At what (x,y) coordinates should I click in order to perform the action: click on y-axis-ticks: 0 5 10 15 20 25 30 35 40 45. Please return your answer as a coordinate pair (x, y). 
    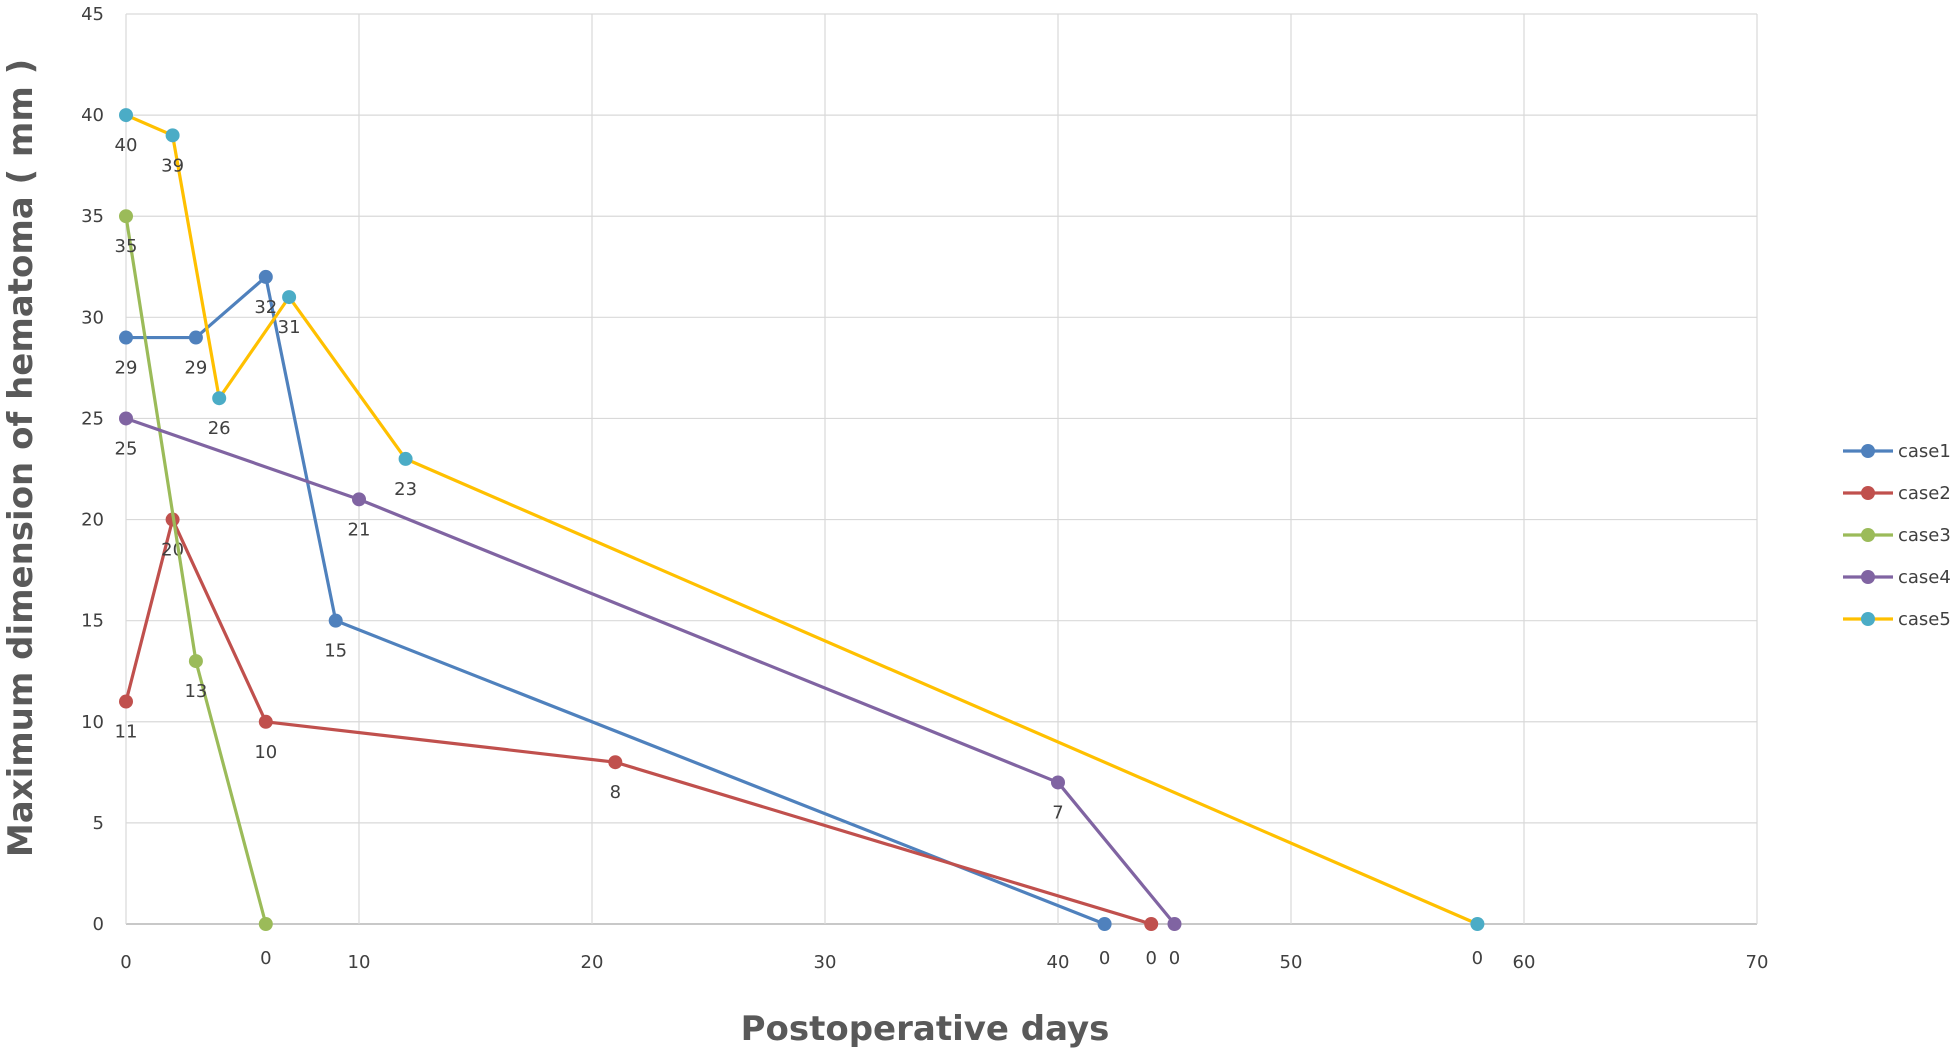
    Looking at the image, I should click on (92, 469).